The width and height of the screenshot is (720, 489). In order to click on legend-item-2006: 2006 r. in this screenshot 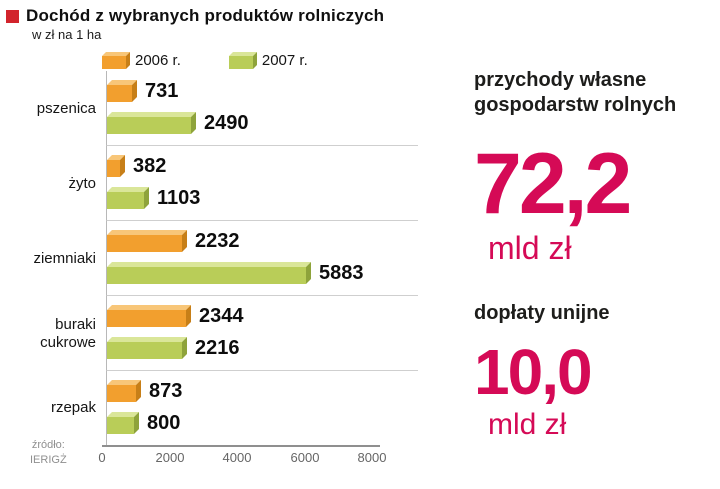, I will do `click(141, 60)`.